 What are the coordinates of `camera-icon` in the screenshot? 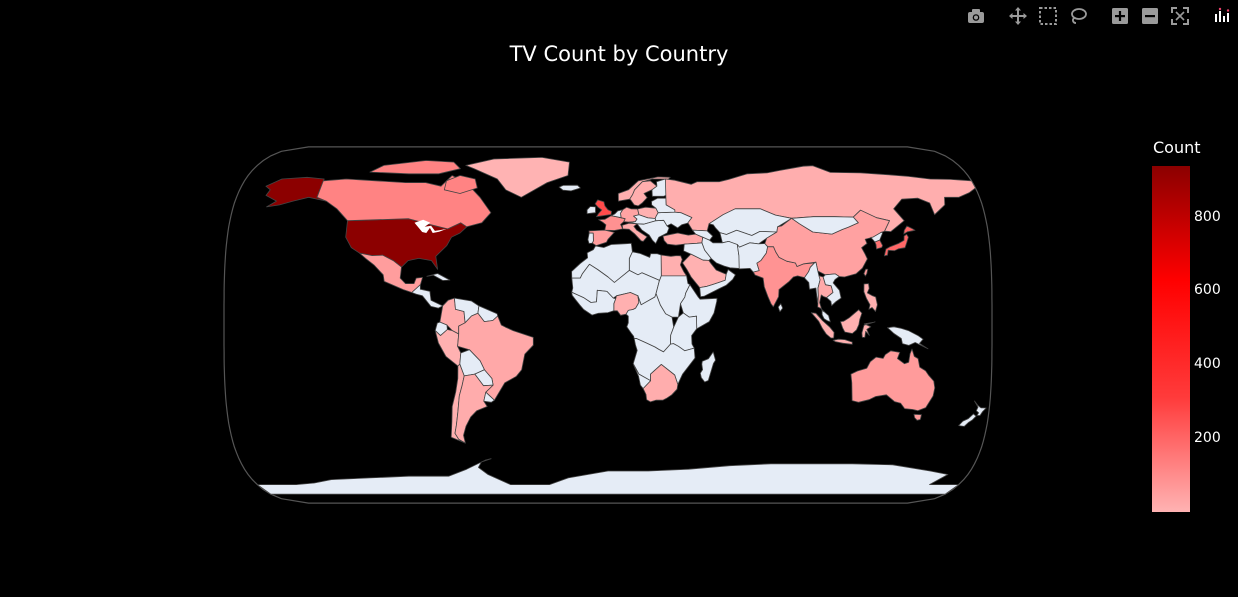 It's located at (976, 16).